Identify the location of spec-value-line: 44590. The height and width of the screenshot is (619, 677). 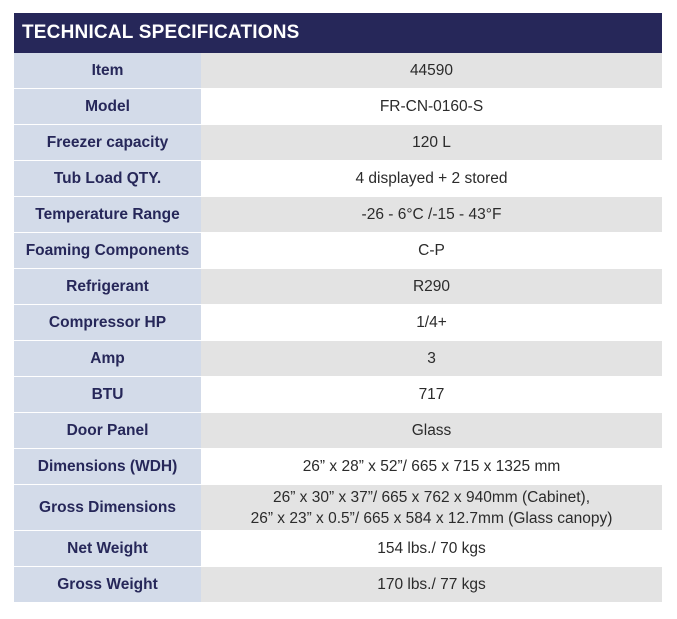
(431, 70).